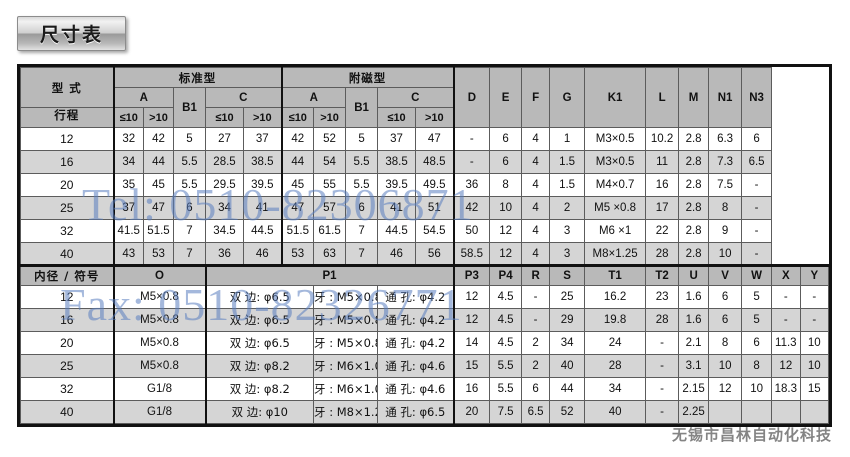  What do you see at coordinates (262, 139) in the screenshot?
I see `cell-sCg10: 37` at bounding box center [262, 139].